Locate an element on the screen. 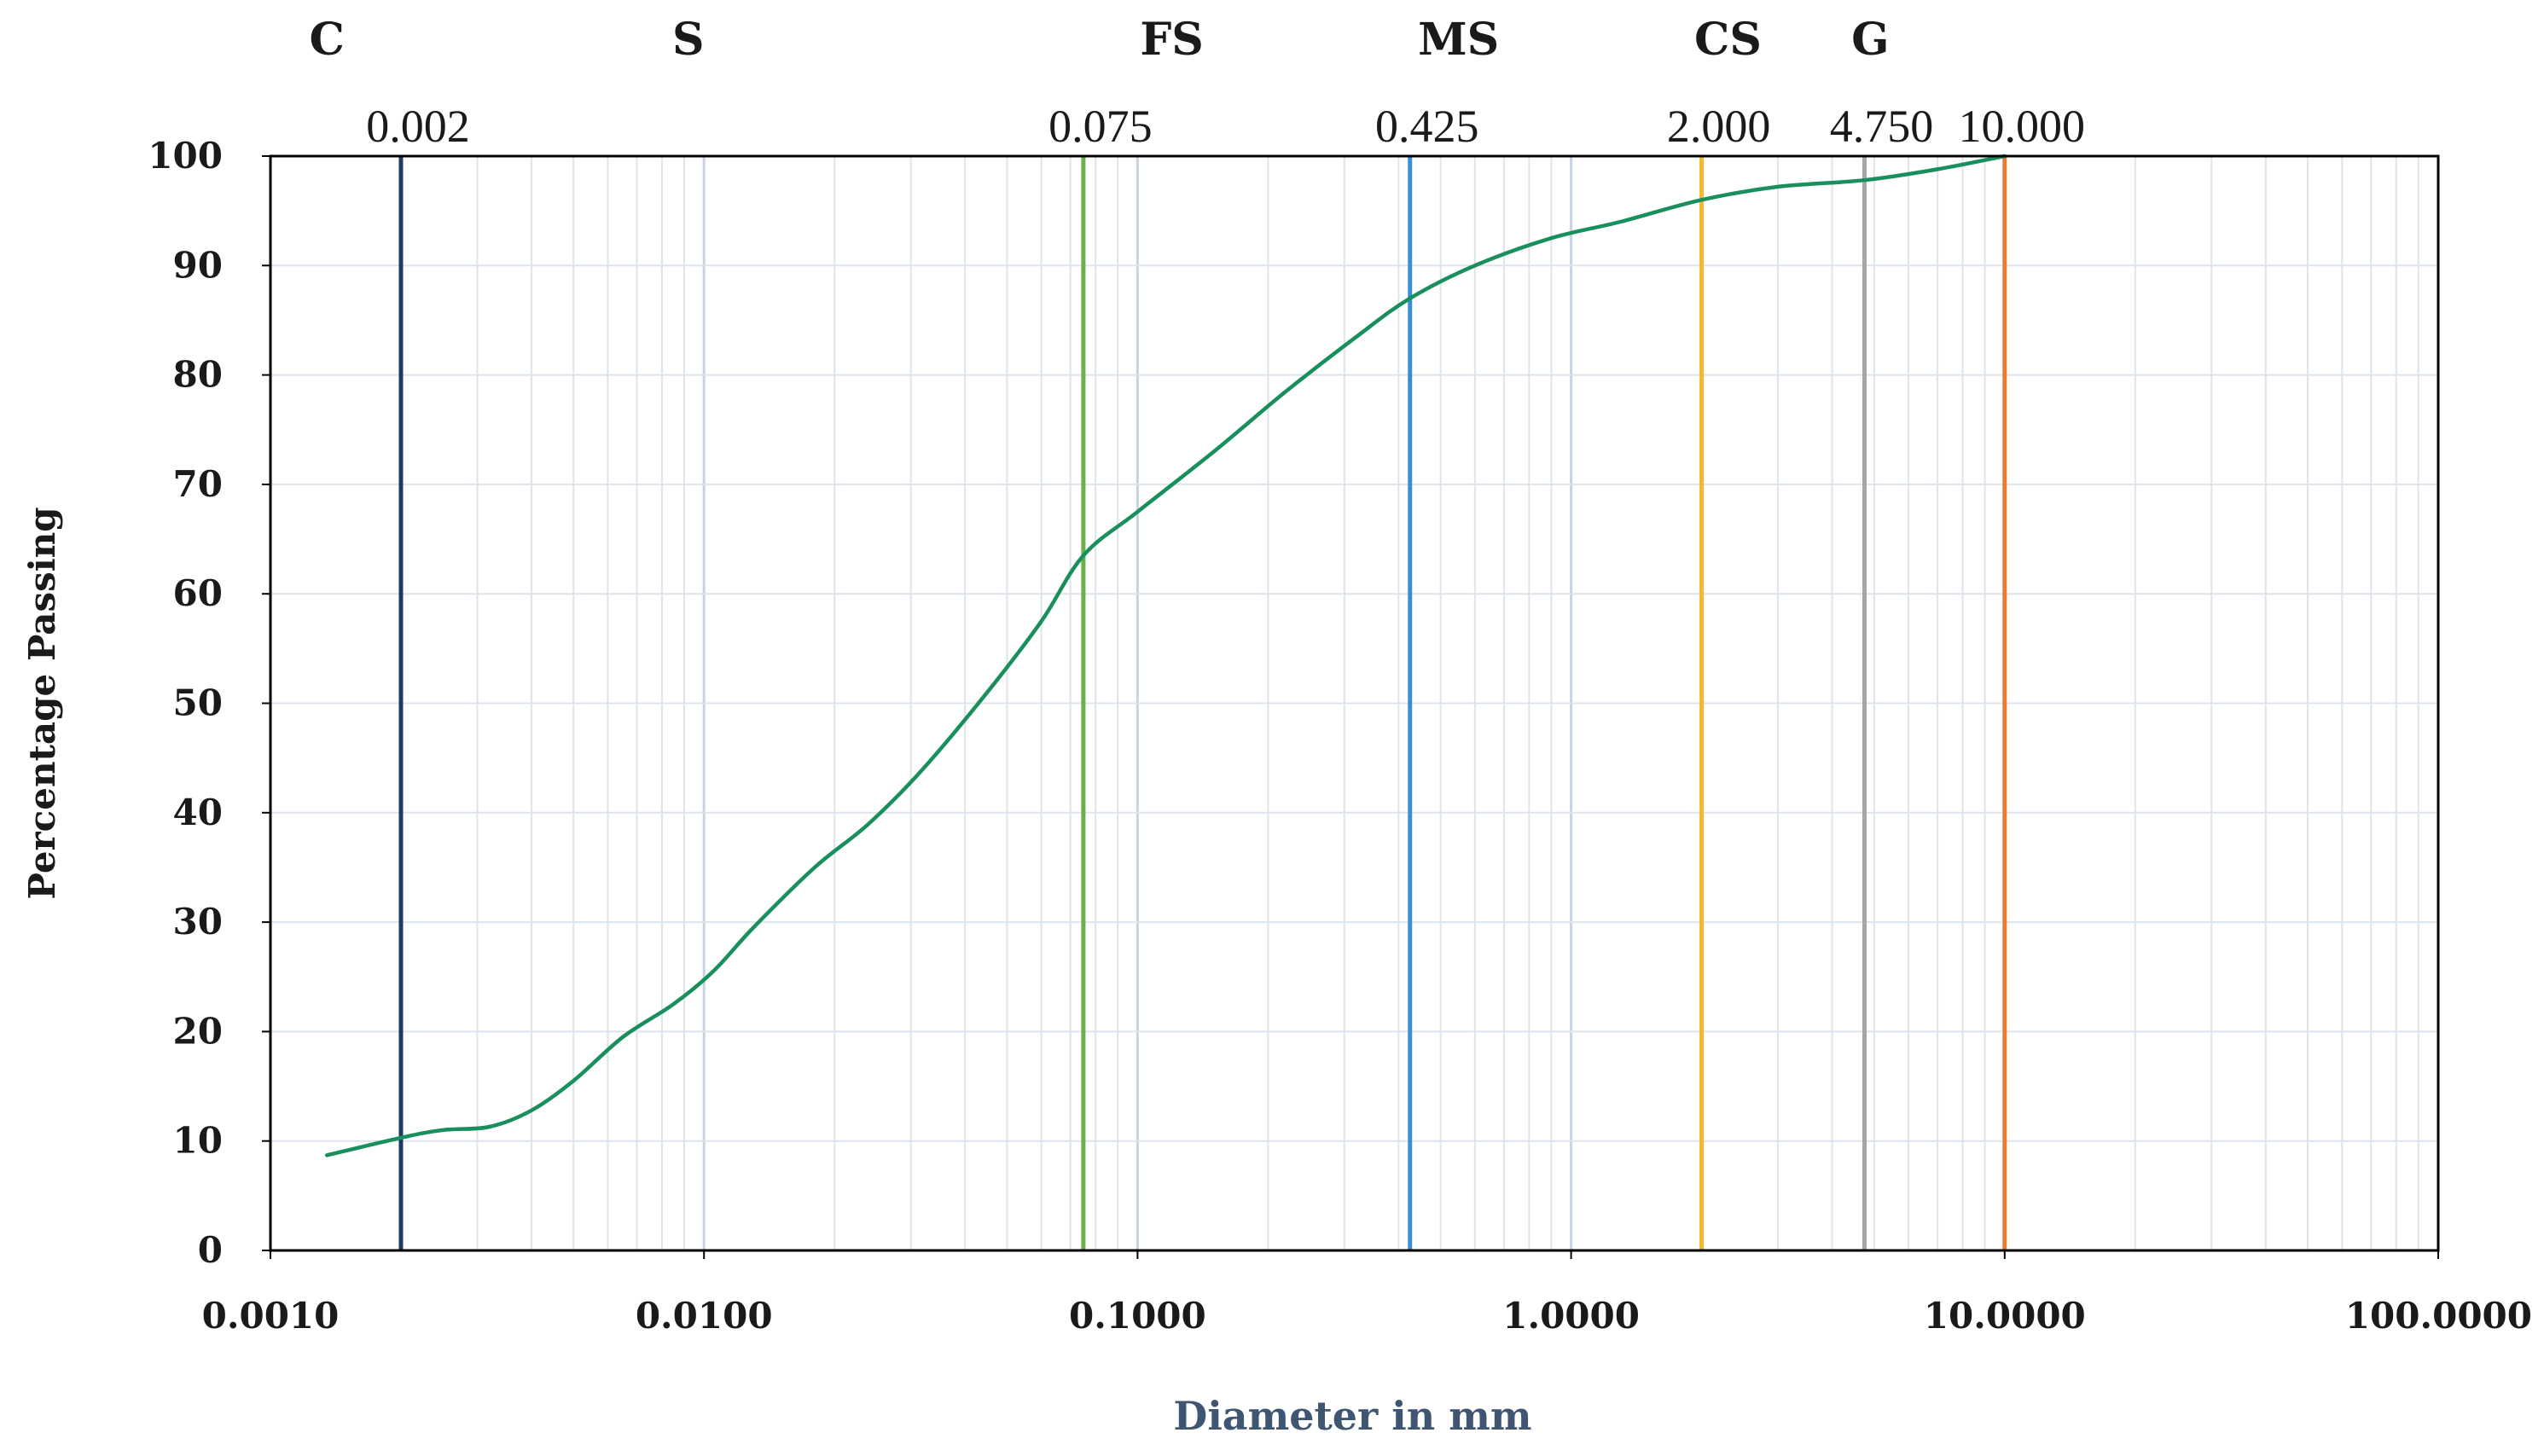 The height and width of the screenshot is (1456, 2544). x-tick-label: 100.0000 is located at coordinates (2439, 1316).